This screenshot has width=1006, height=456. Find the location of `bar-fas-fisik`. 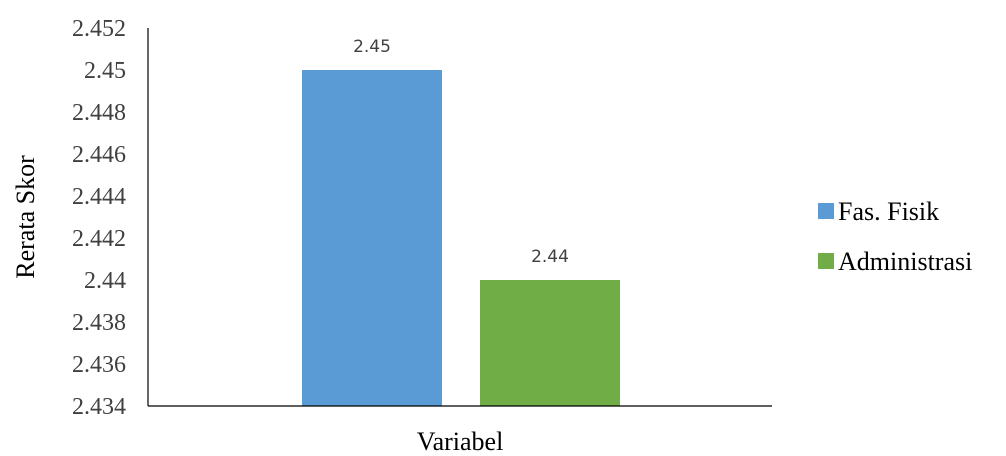

bar-fas-fisik is located at coordinates (372, 238).